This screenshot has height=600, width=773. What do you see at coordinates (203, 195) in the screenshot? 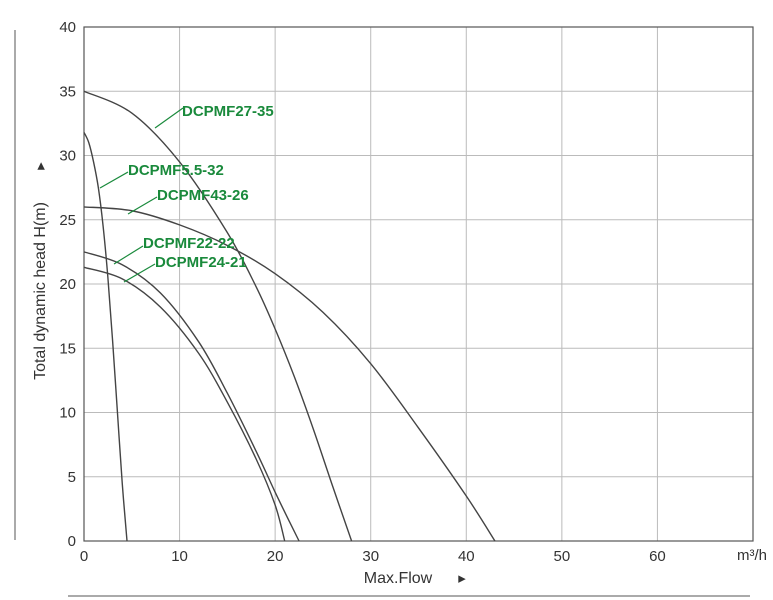
I see `series-label: DCPMF43-26` at bounding box center [203, 195].